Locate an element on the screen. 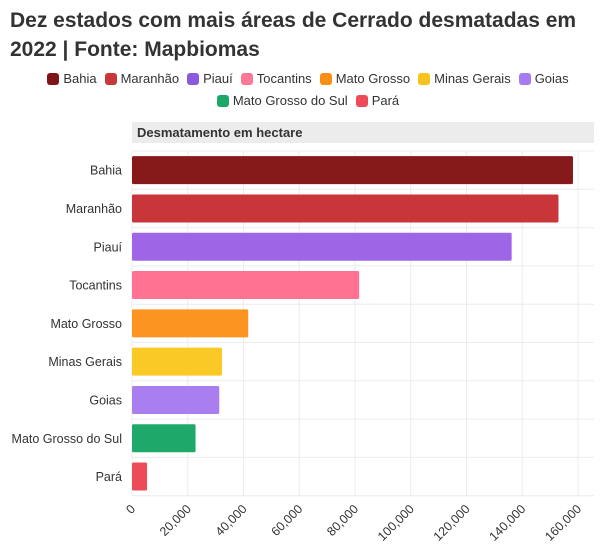  legend-item: Goias is located at coordinates (543, 79).